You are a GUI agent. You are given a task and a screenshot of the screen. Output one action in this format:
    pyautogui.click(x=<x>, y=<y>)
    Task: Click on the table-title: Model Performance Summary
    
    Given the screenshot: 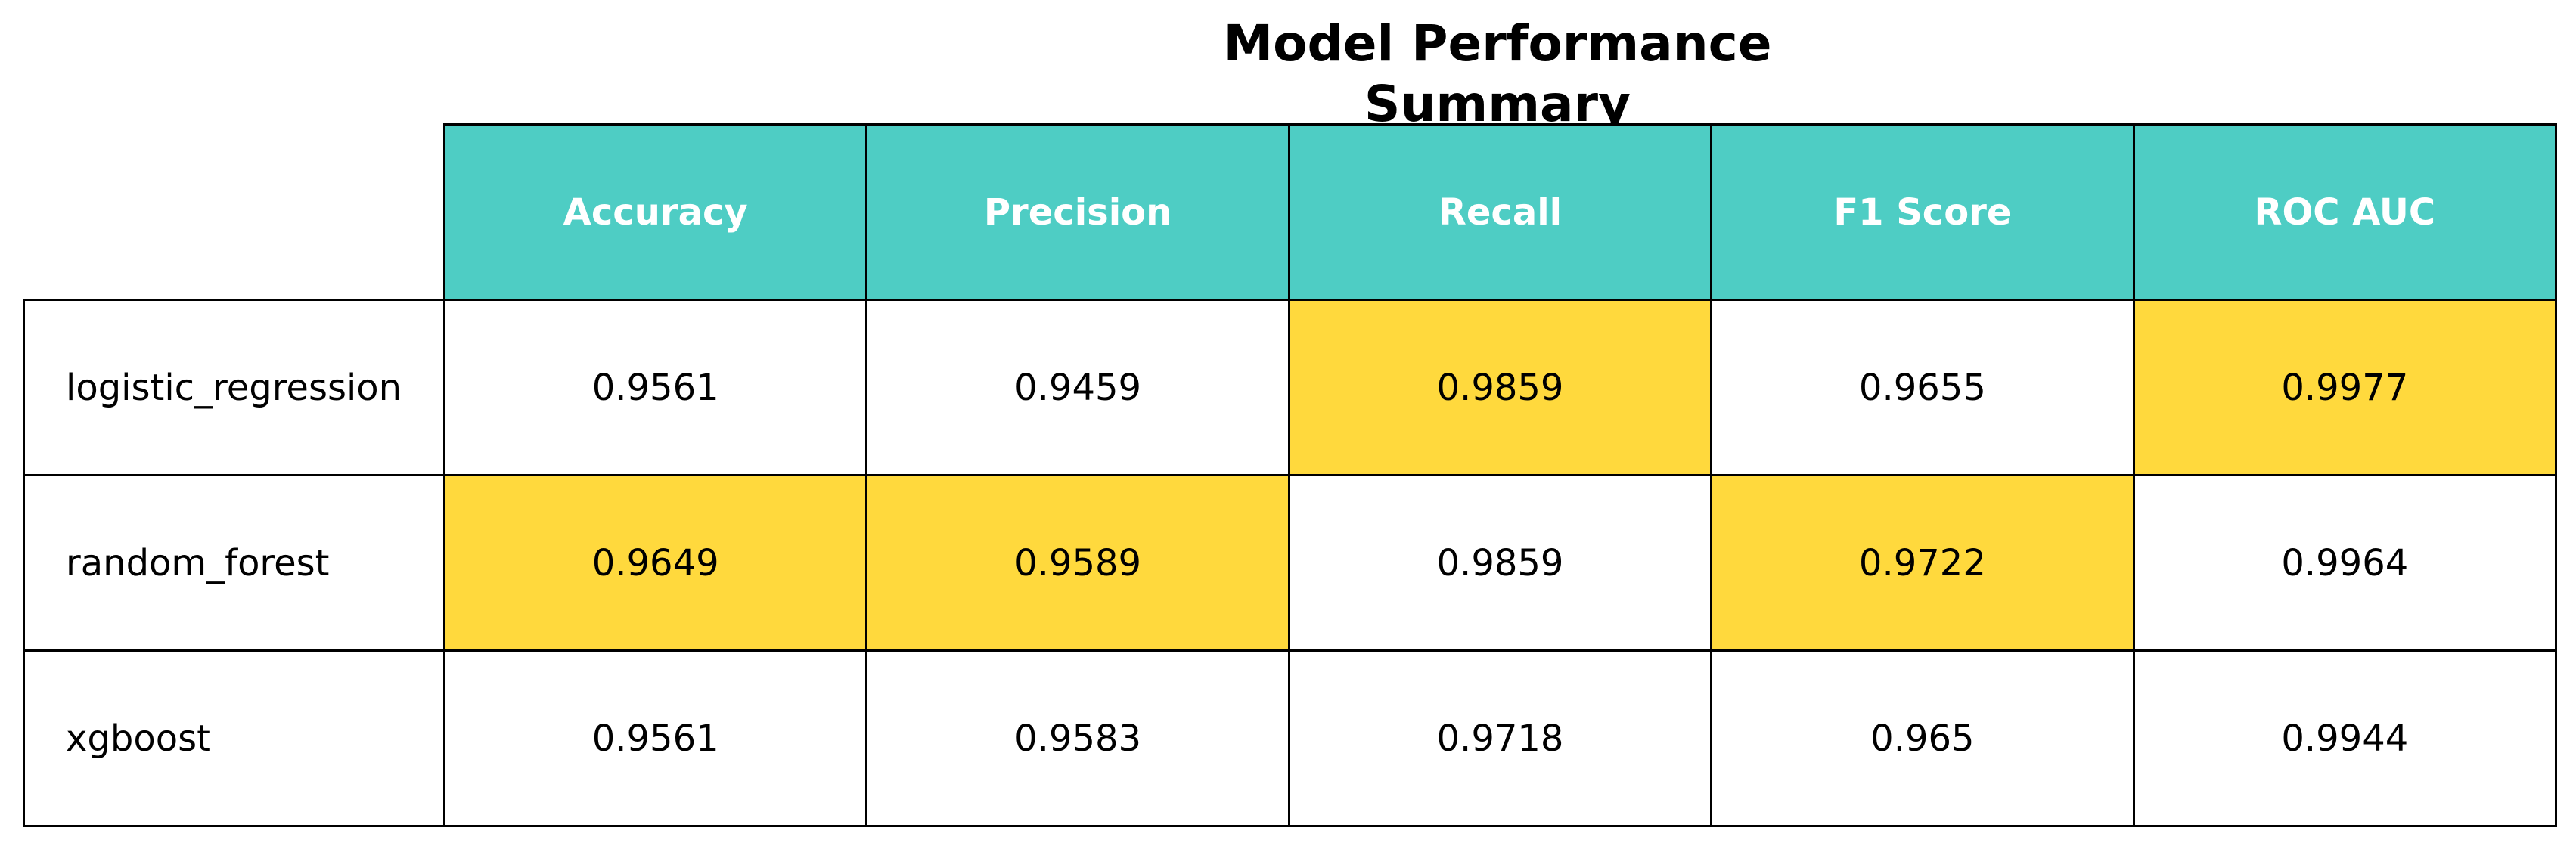 What is the action you would take?
    pyautogui.click(x=1497, y=73)
    